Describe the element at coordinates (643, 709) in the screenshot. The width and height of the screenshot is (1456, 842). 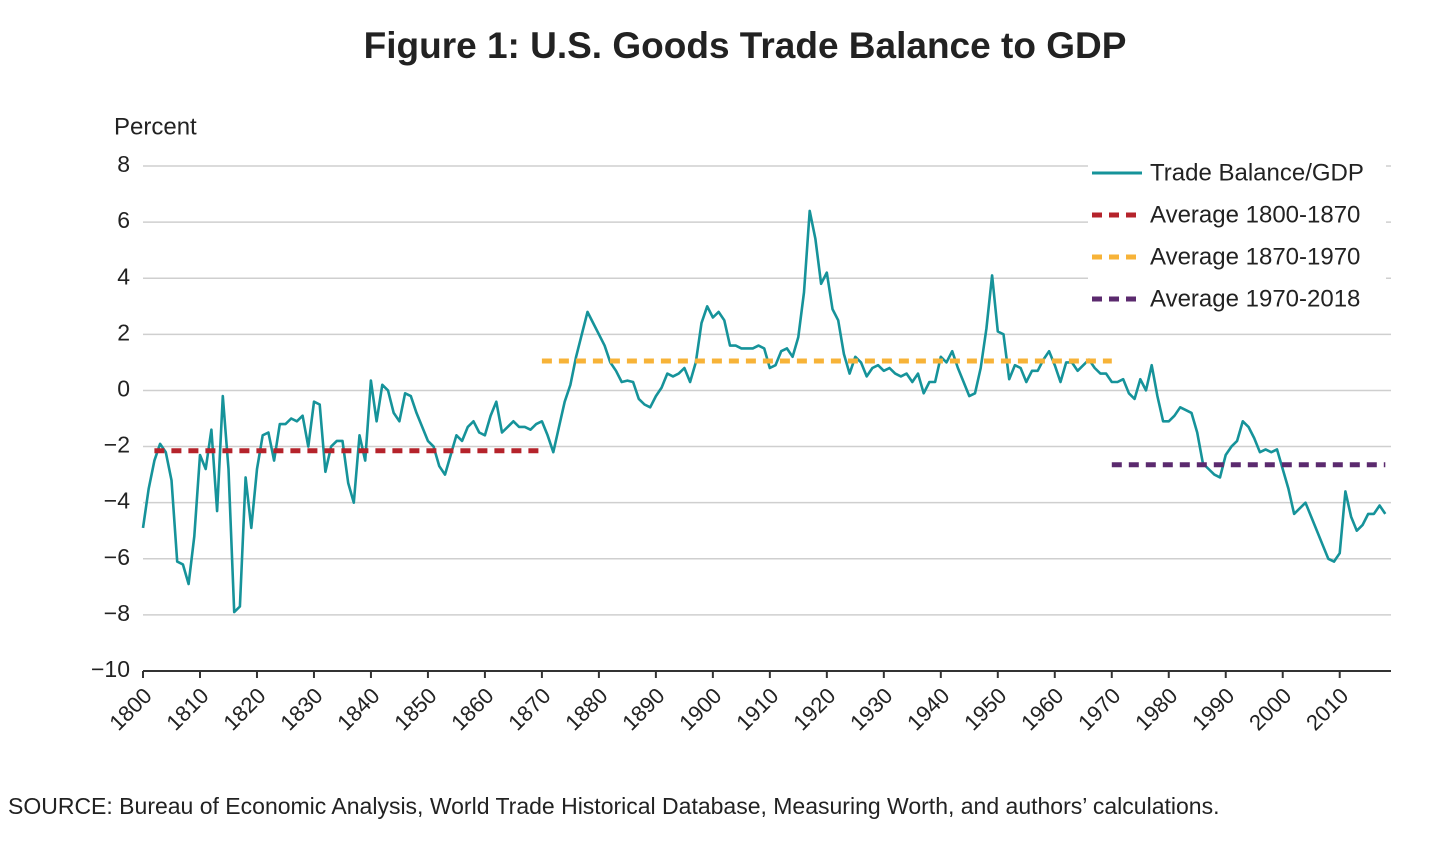
I see `x-tick-label: 1890` at that location.